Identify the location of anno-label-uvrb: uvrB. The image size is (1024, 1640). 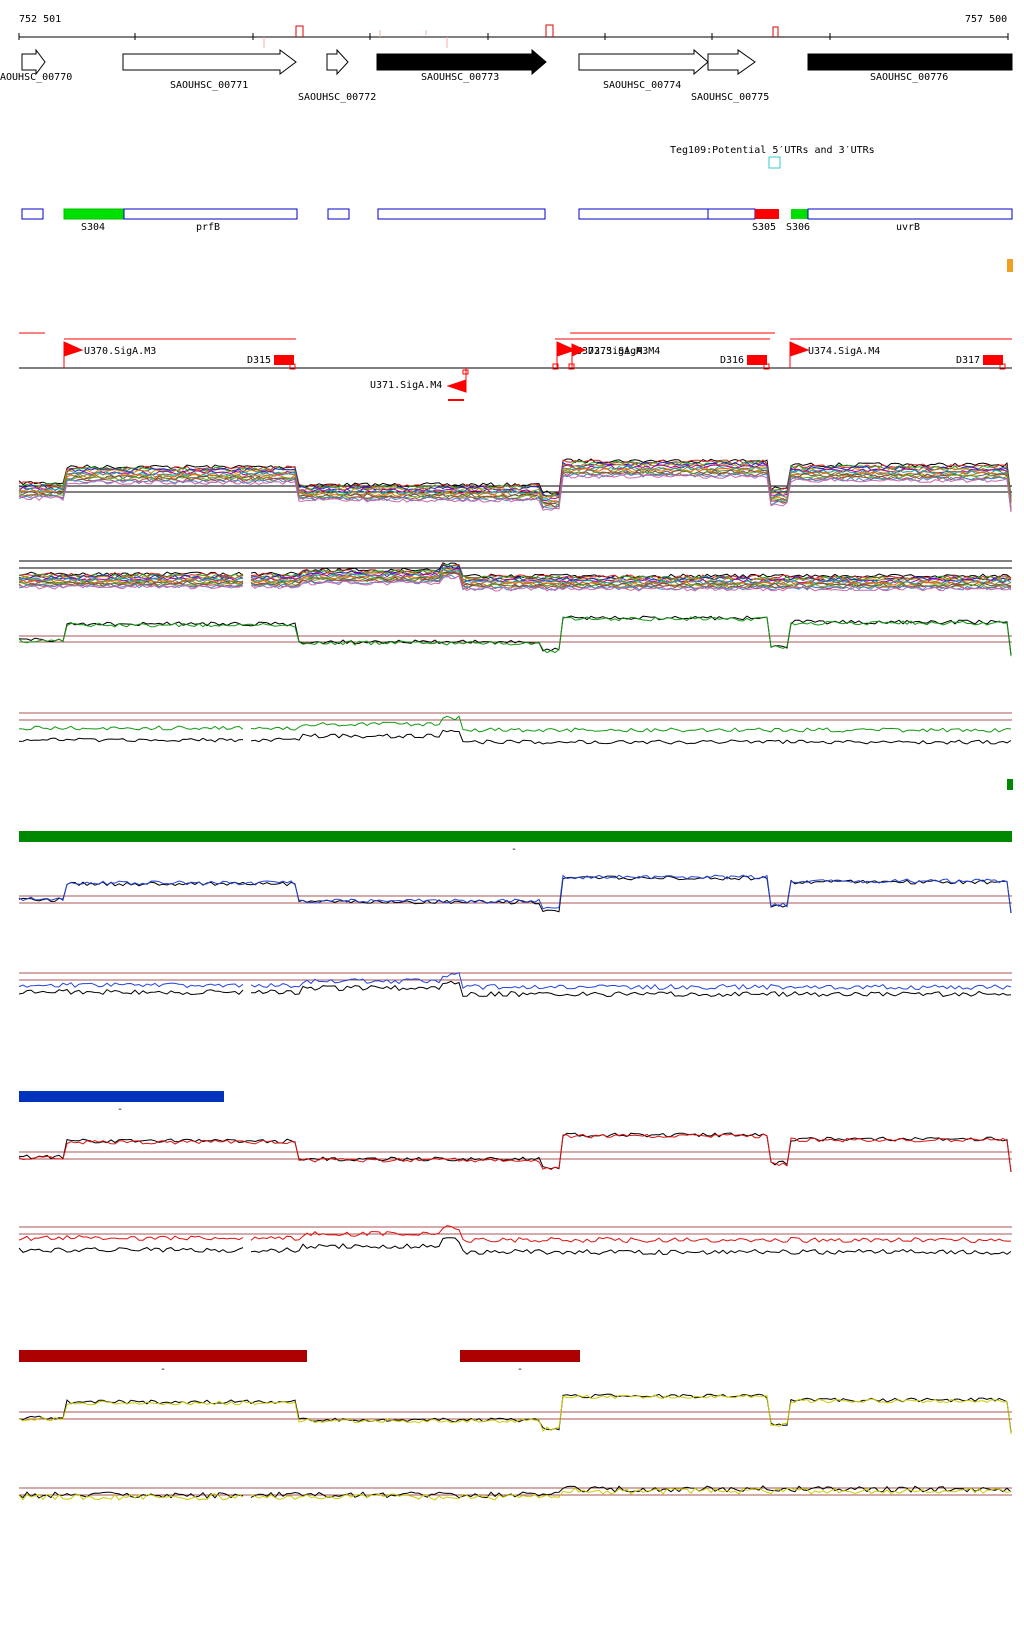
(908, 227).